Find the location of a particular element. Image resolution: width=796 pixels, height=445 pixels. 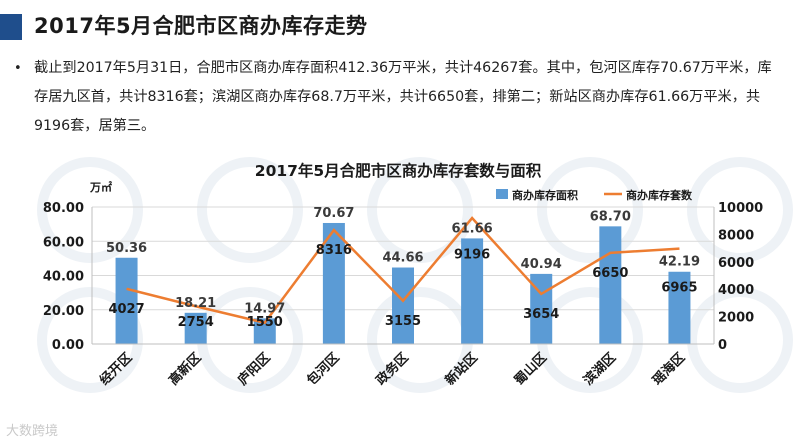

x-tick-label: 瑶海区 is located at coordinates (668, 369).